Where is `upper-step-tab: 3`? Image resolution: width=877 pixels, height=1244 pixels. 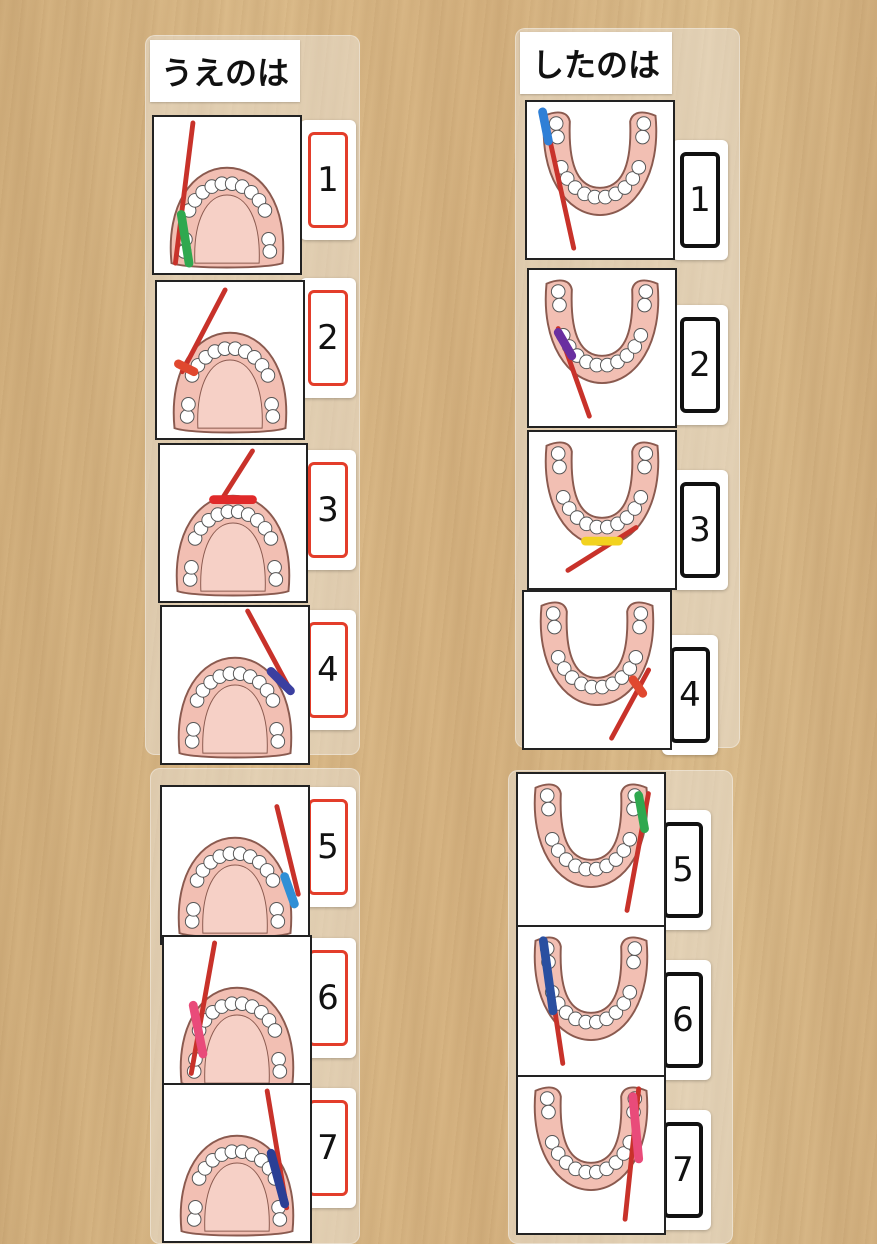 upper-step-tab: 3 is located at coordinates (328, 510).